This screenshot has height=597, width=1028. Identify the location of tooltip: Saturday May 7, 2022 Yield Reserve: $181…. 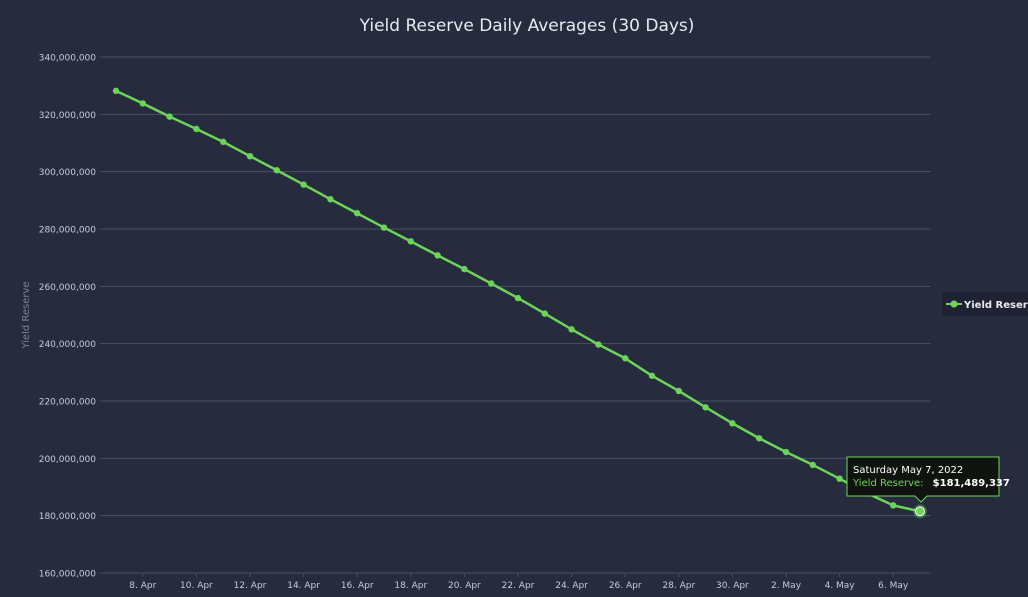
(928, 479).